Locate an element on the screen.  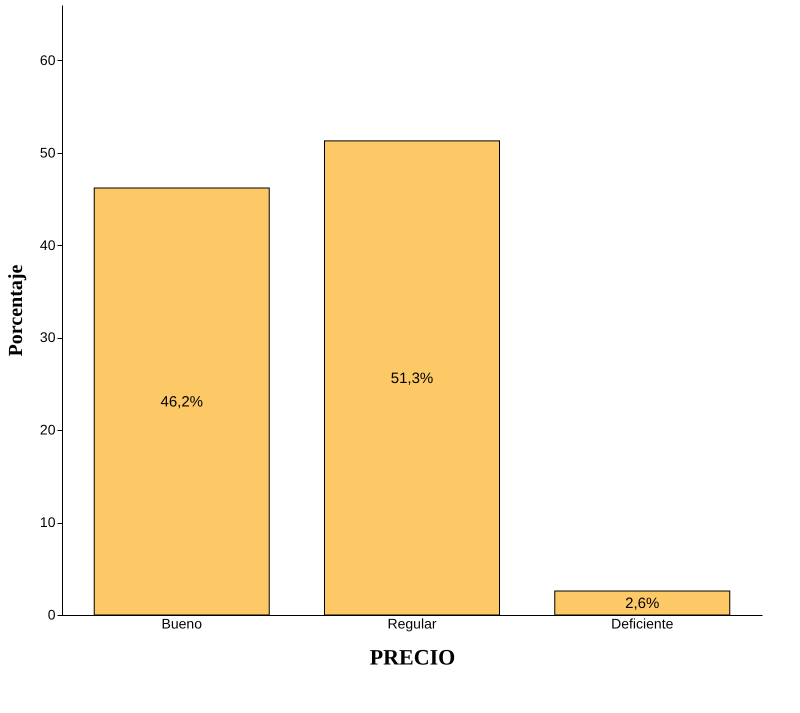
y-tick-label: 20 is located at coordinates (48, 430).